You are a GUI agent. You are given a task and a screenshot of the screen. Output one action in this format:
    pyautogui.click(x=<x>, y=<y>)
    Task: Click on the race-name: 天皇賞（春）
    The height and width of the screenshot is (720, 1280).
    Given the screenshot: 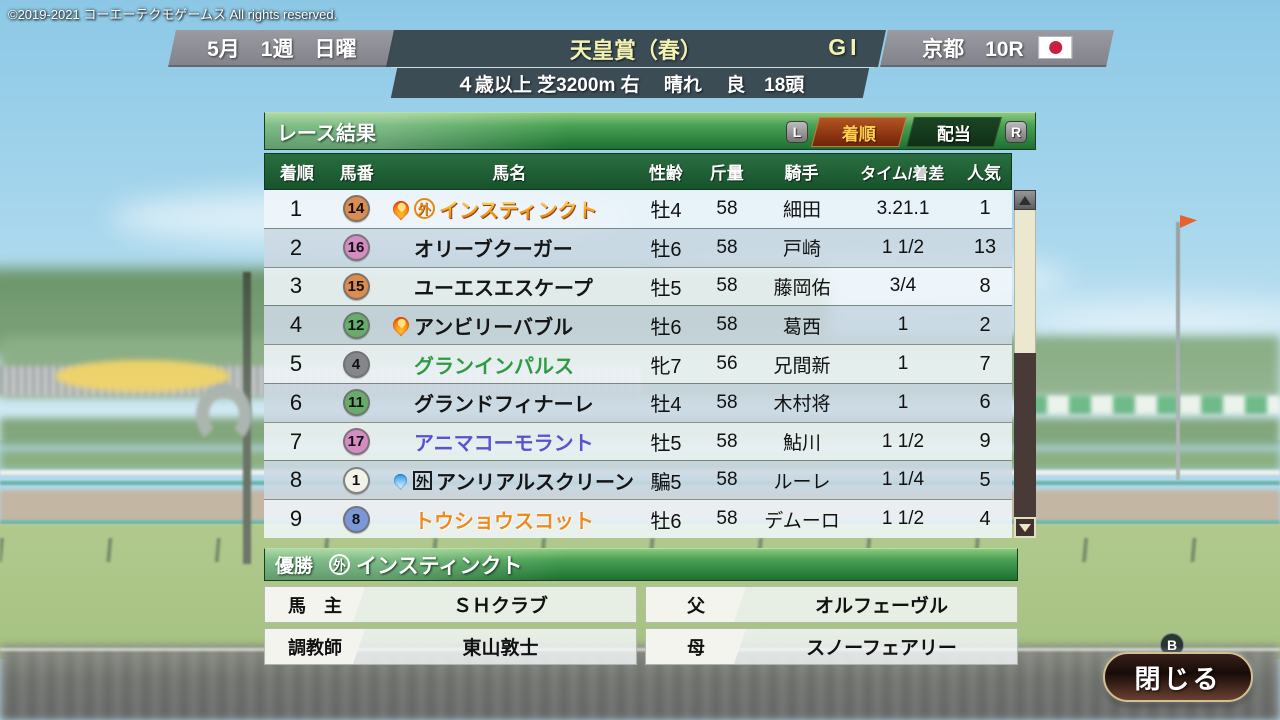 What is the action you would take?
    pyautogui.click(x=635, y=50)
    